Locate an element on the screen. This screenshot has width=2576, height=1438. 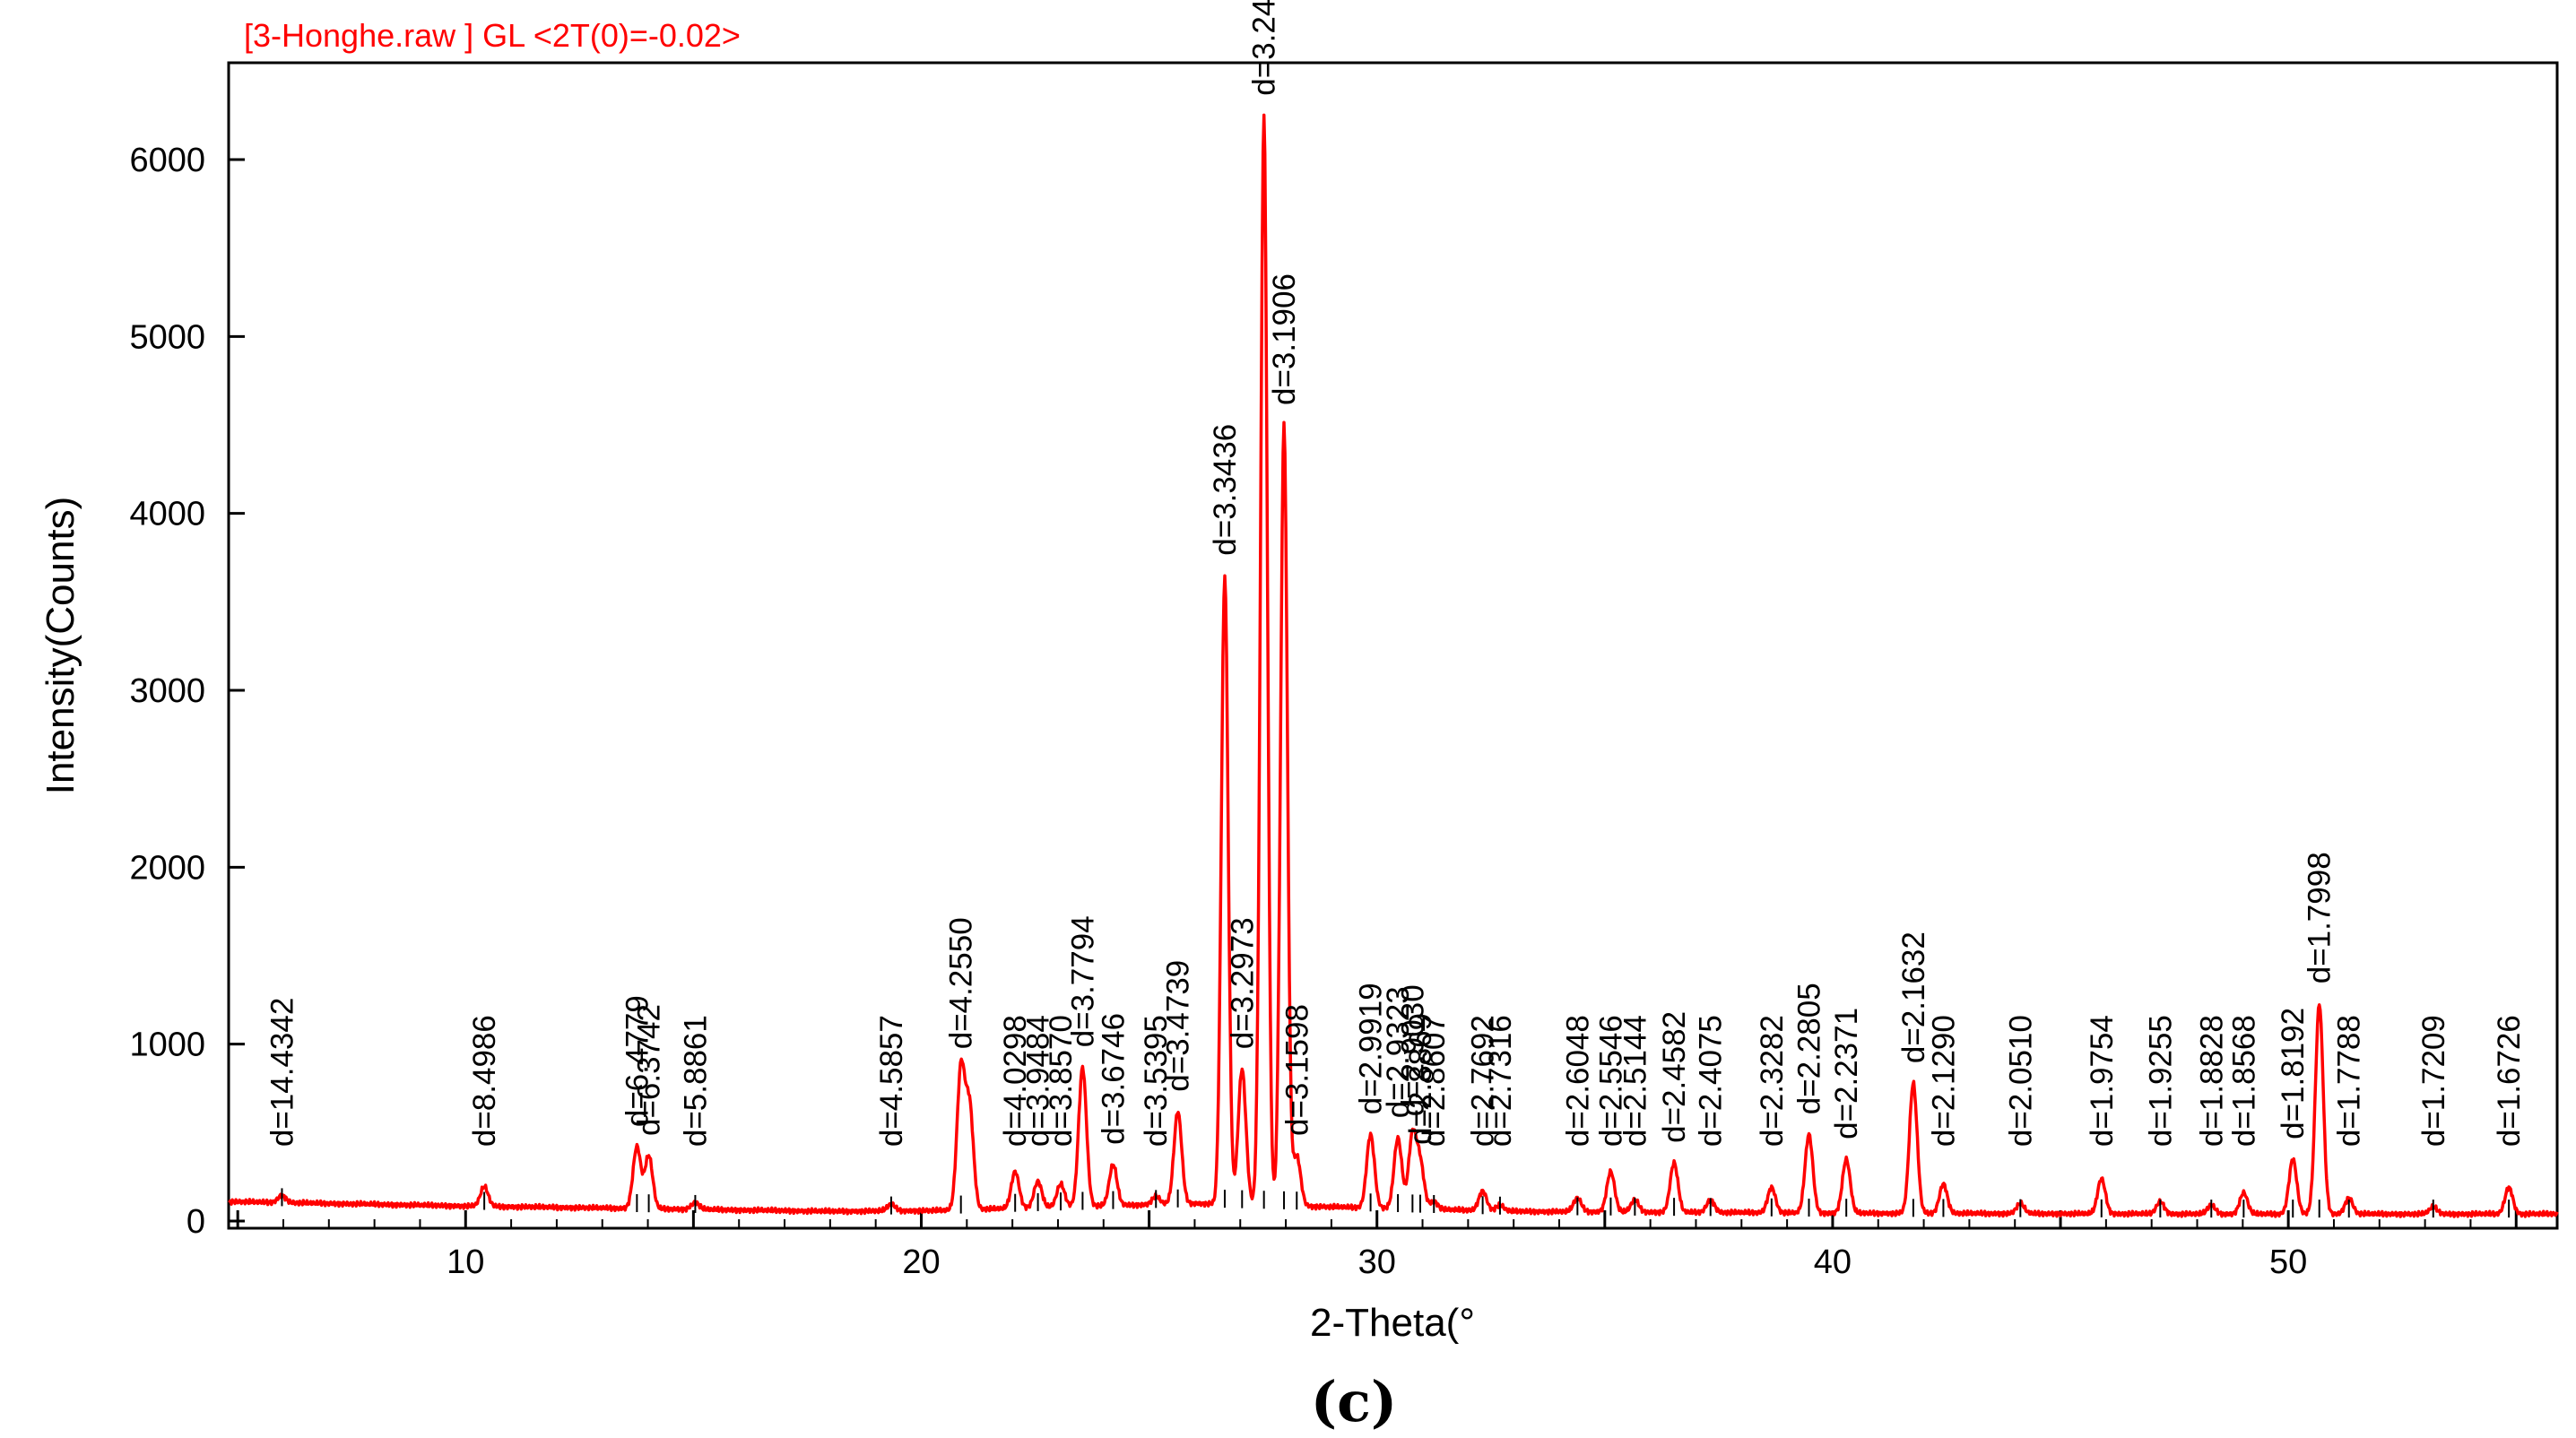
peak-label-23: d=2.8869 is located at coordinates (1420, 1079).